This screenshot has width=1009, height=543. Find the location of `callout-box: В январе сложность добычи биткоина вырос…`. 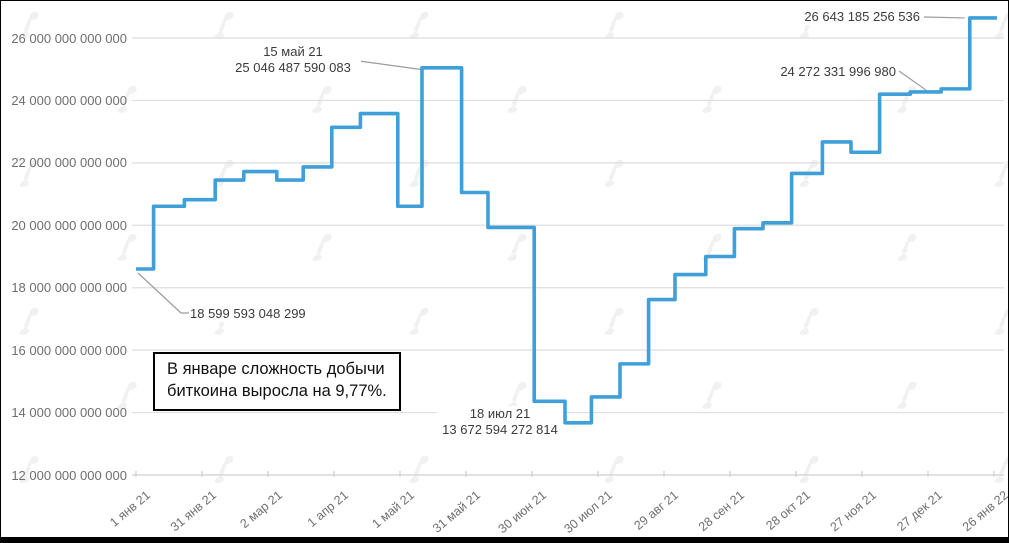

callout-box: В январе сложность добычи биткоина вырос… is located at coordinates (277, 381).